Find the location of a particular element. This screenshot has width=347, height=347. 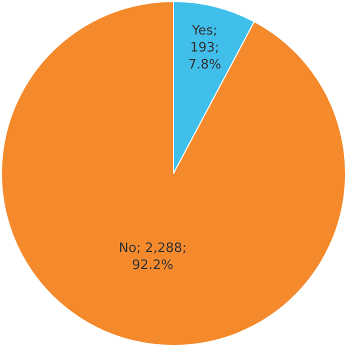

slice-label: Yes; 193; 7.8% is located at coordinates (205, 48).